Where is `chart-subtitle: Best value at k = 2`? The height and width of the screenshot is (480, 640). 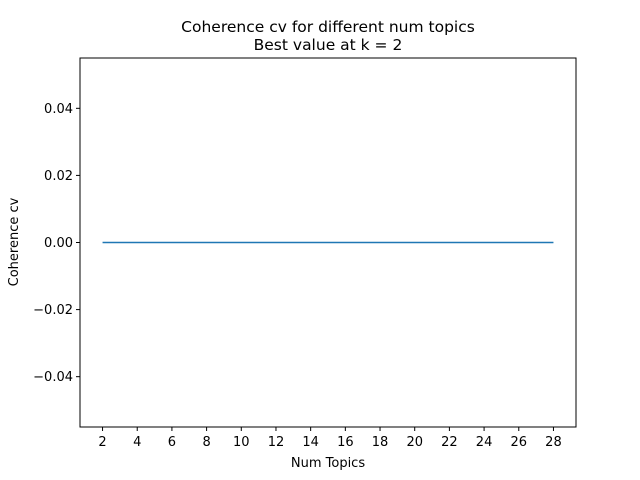
chart-subtitle: Best value at k = 2 is located at coordinates (328, 45).